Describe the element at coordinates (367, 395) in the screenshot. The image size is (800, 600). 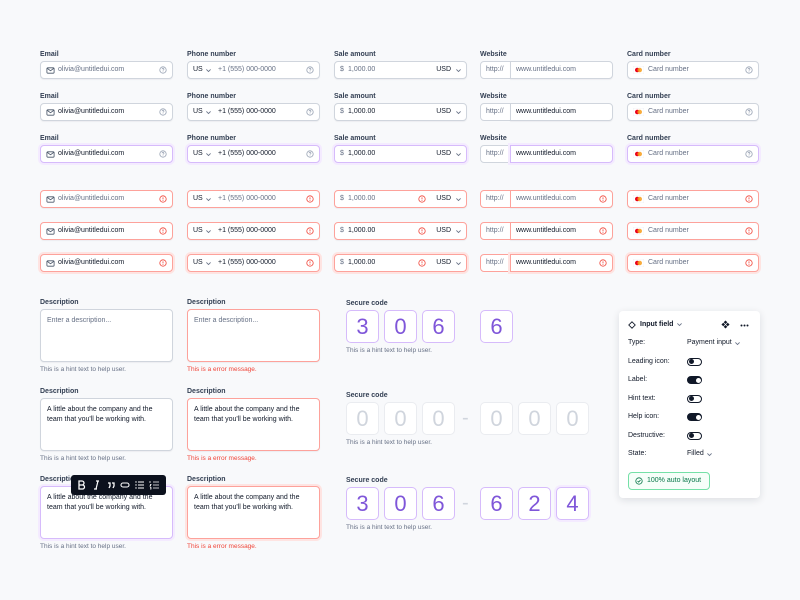
I see `code-label: Secure code` at that location.